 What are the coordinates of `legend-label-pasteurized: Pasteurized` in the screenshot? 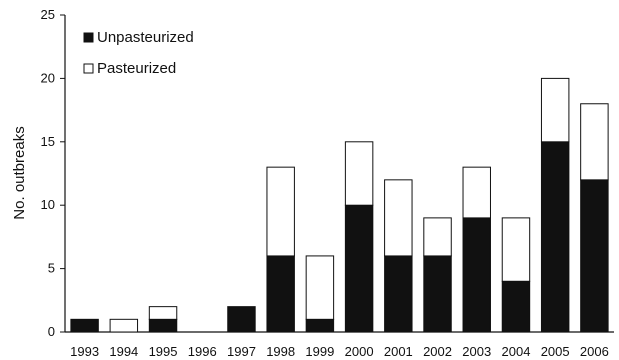 It's located at (136, 68).